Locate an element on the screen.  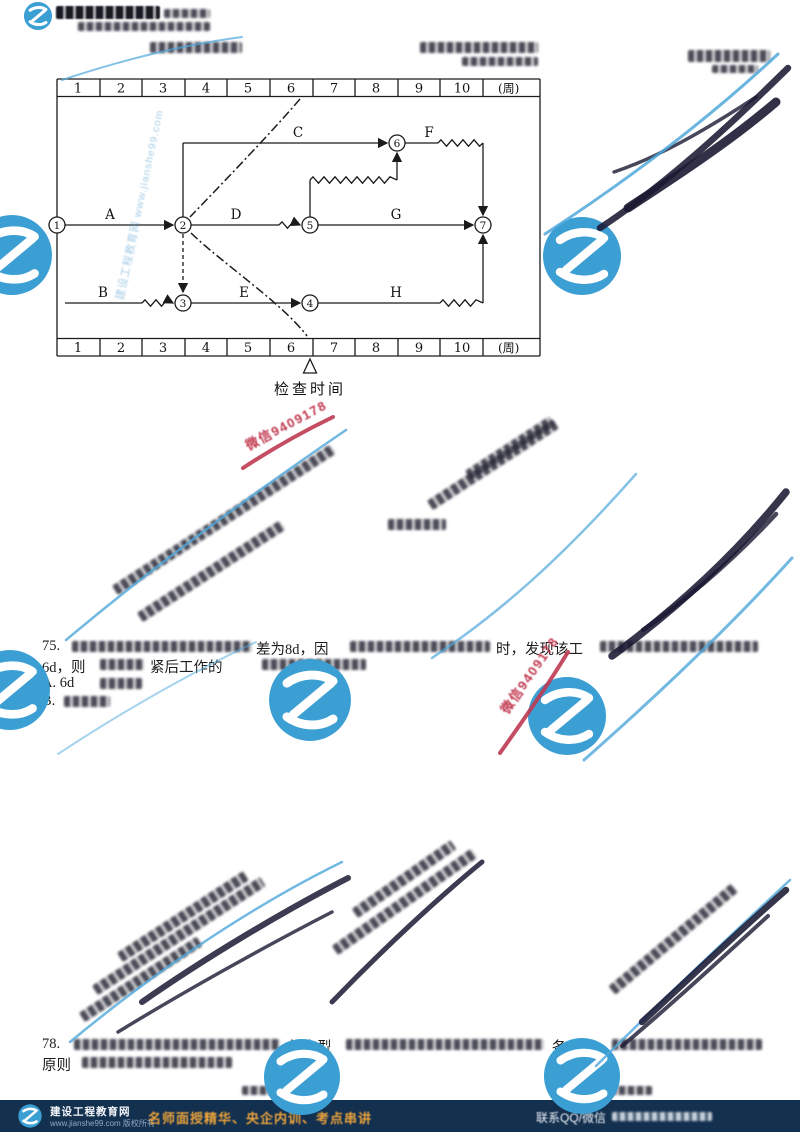
activity-f-label: F is located at coordinates (428, 133).